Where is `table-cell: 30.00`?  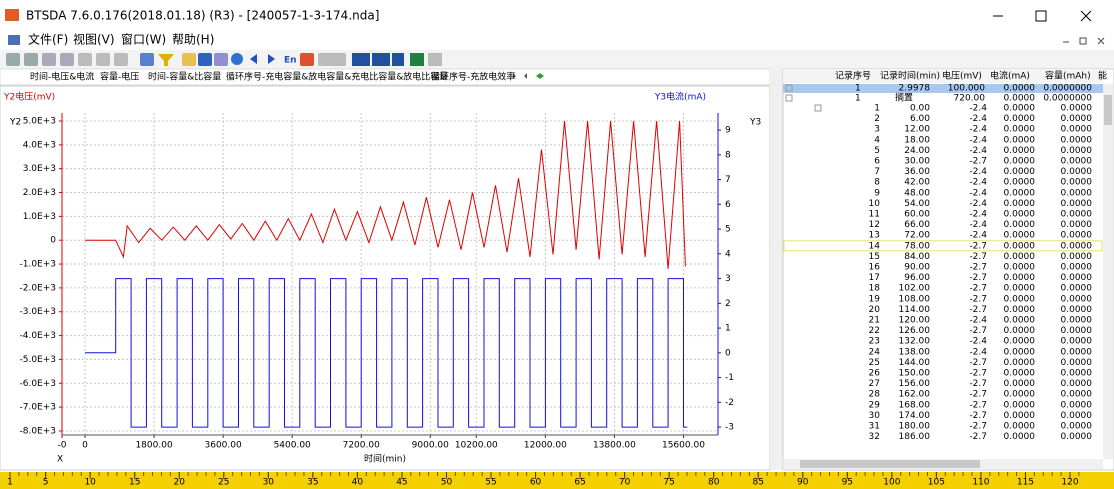 table-cell: 30.00 is located at coordinates (917, 162).